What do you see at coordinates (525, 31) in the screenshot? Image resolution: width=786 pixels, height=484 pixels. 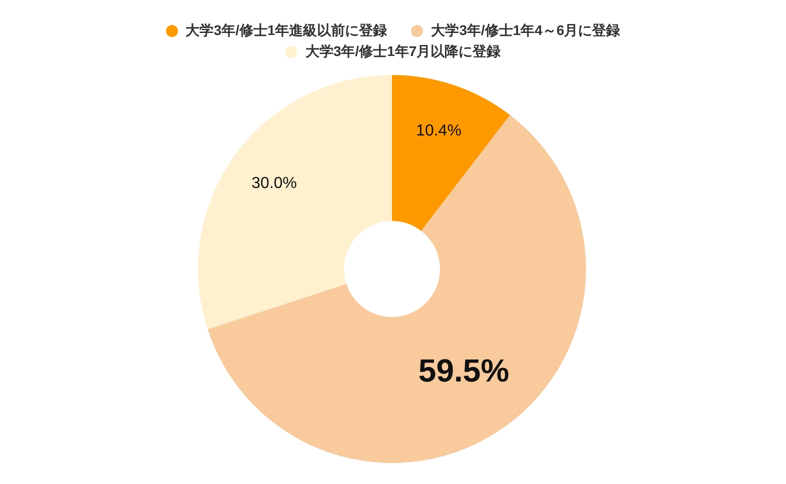 I see `legend-label: 大学3年/修士1年4～6月に登録` at bounding box center [525, 31].